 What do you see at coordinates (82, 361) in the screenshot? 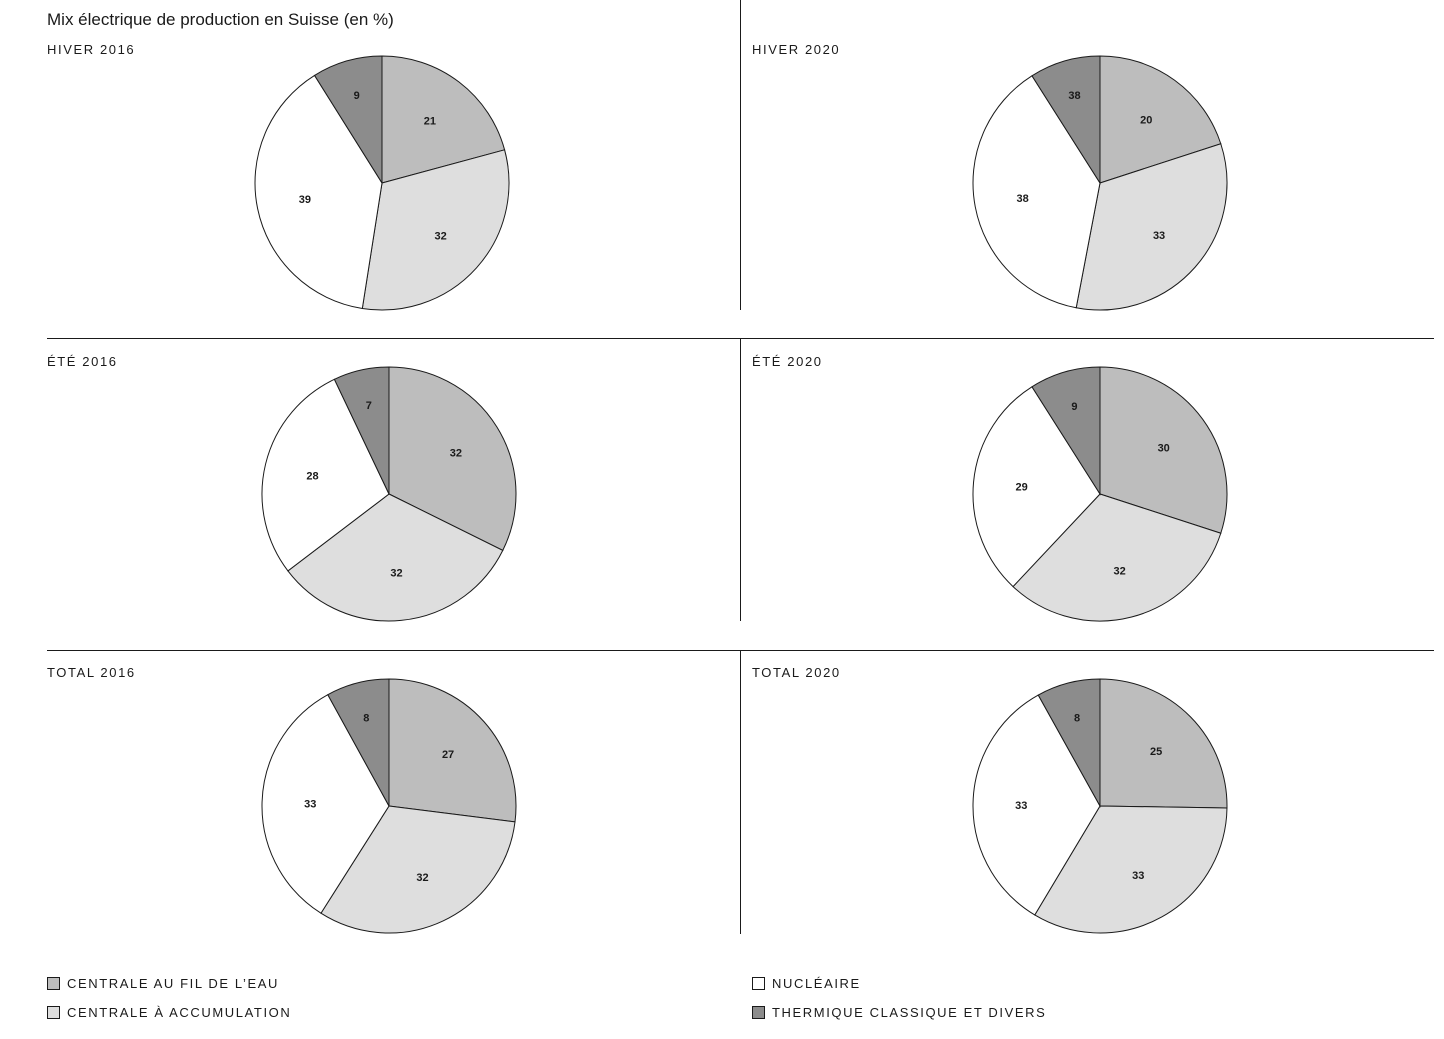
I see `panel-title-ete-2016: ÉTÉ 2016` at bounding box center [82, 361].